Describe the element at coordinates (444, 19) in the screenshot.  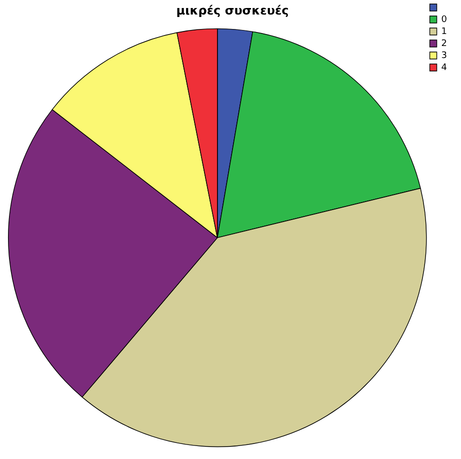
I see `legend-label: 0` at that location.